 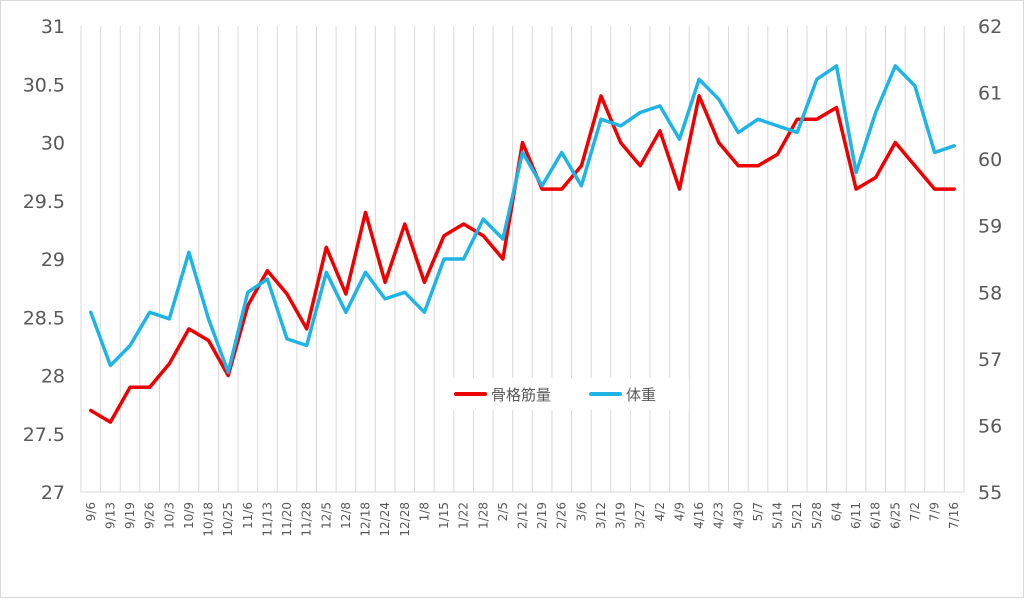 What do you see at coordinates (895, 515) in the screenshot?
I see `x-tick-label: 6/25` at bounding box center [895, 515].